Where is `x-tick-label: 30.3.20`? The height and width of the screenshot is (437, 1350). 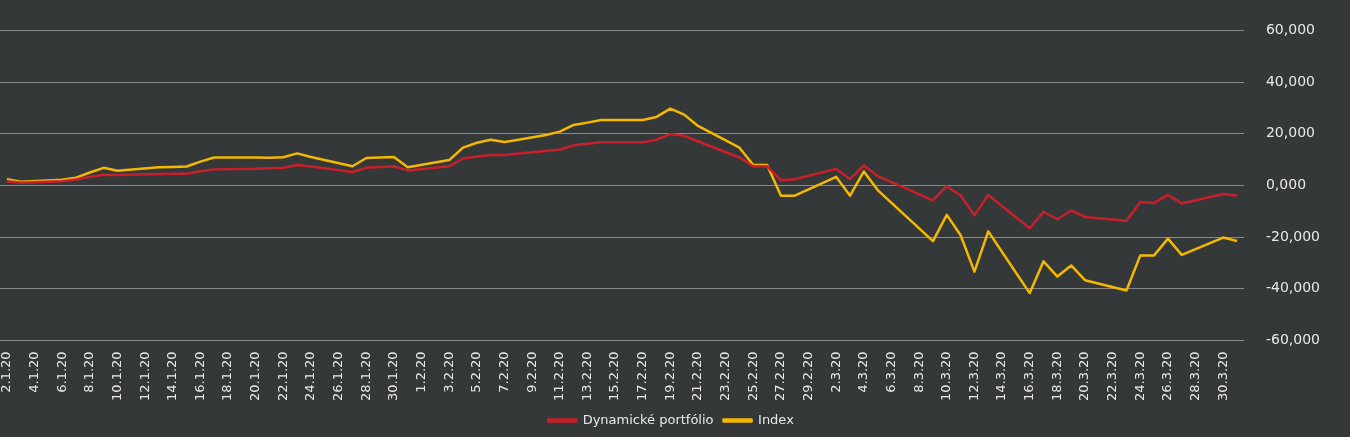 x-tick-label: 30.3.20 is located at coordinates (1222, 376).